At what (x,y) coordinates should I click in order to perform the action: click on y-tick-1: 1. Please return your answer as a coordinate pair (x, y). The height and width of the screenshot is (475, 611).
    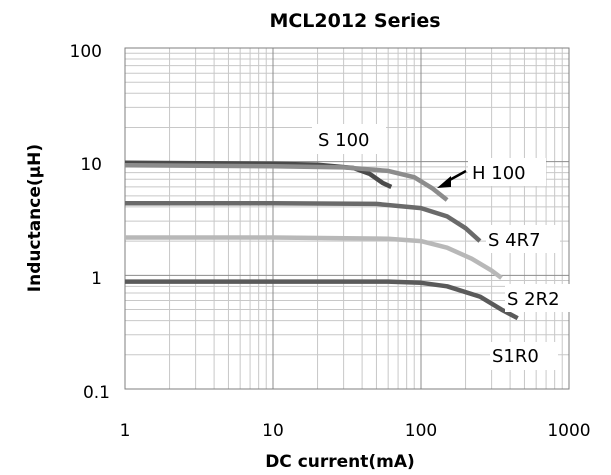
    Looking at the image, I should click on (96, 279).